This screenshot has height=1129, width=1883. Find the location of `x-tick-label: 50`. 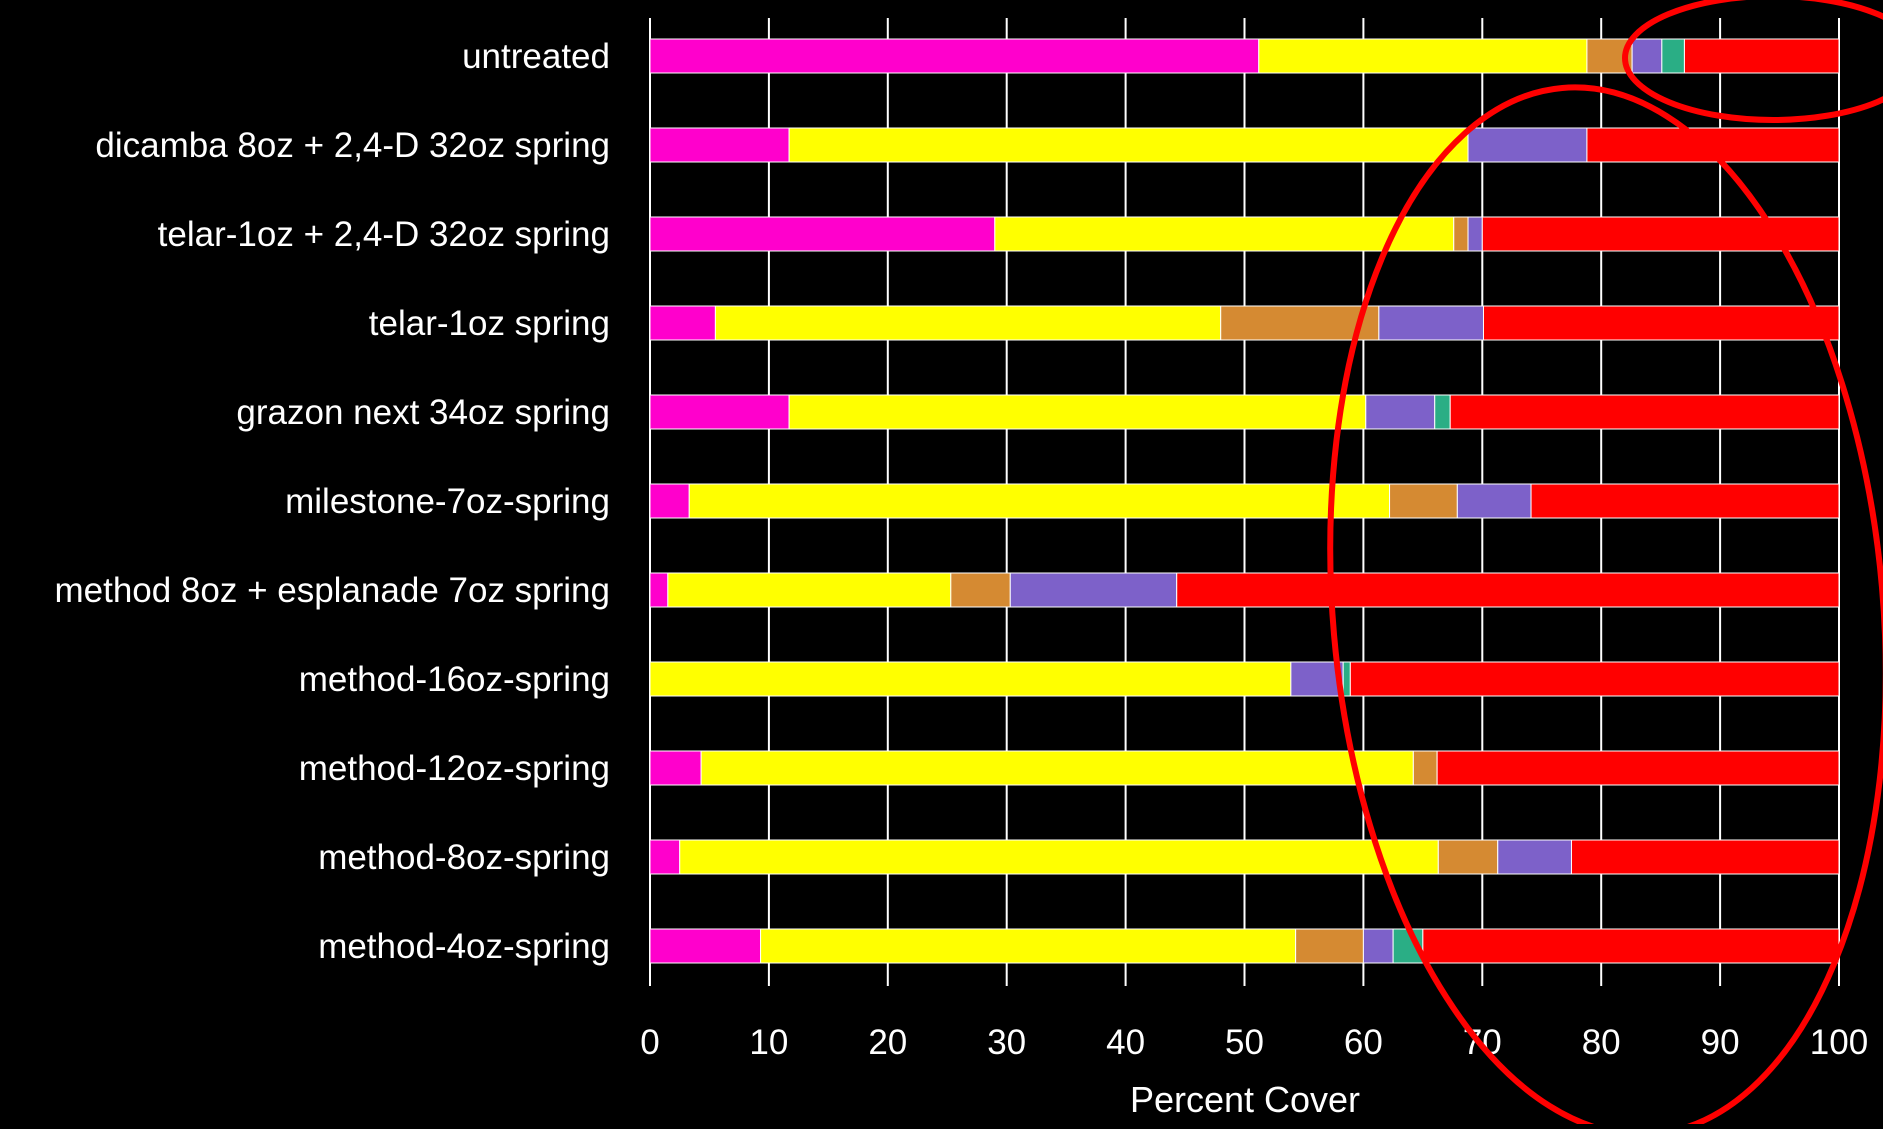

x-tick-label: 50 is located at coordinates (1244, 1042).